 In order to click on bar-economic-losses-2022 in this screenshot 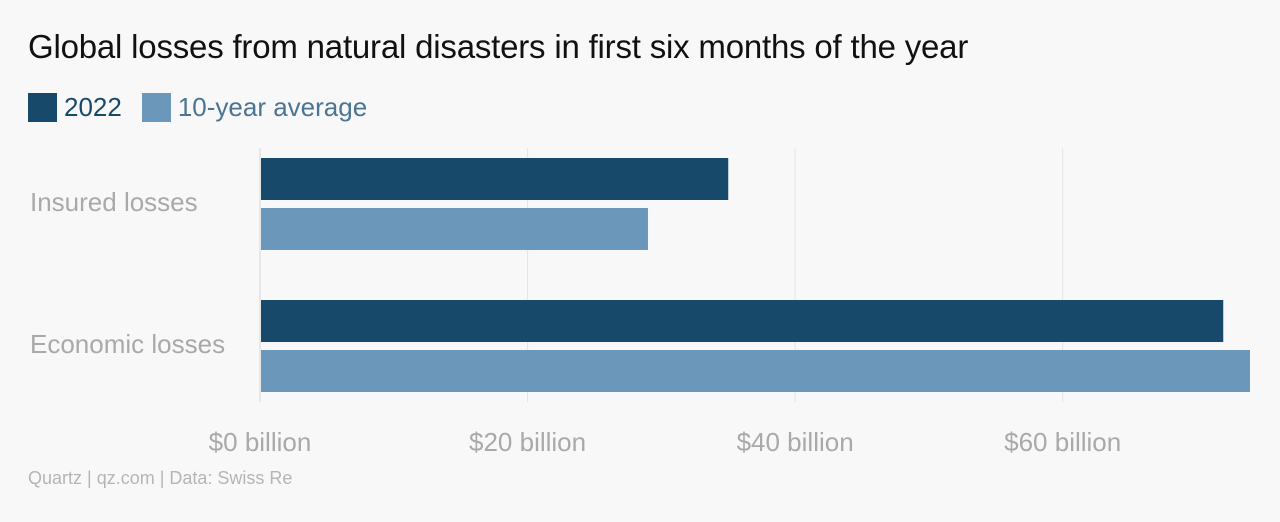, I will do `click(742, 321)`.